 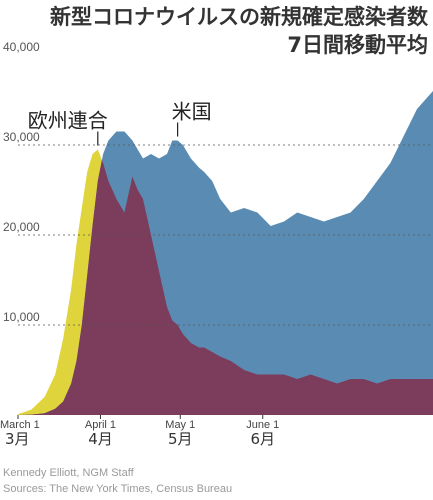 I want to click on x-tick-label-jp: 3月, so click(x=17, y=439).